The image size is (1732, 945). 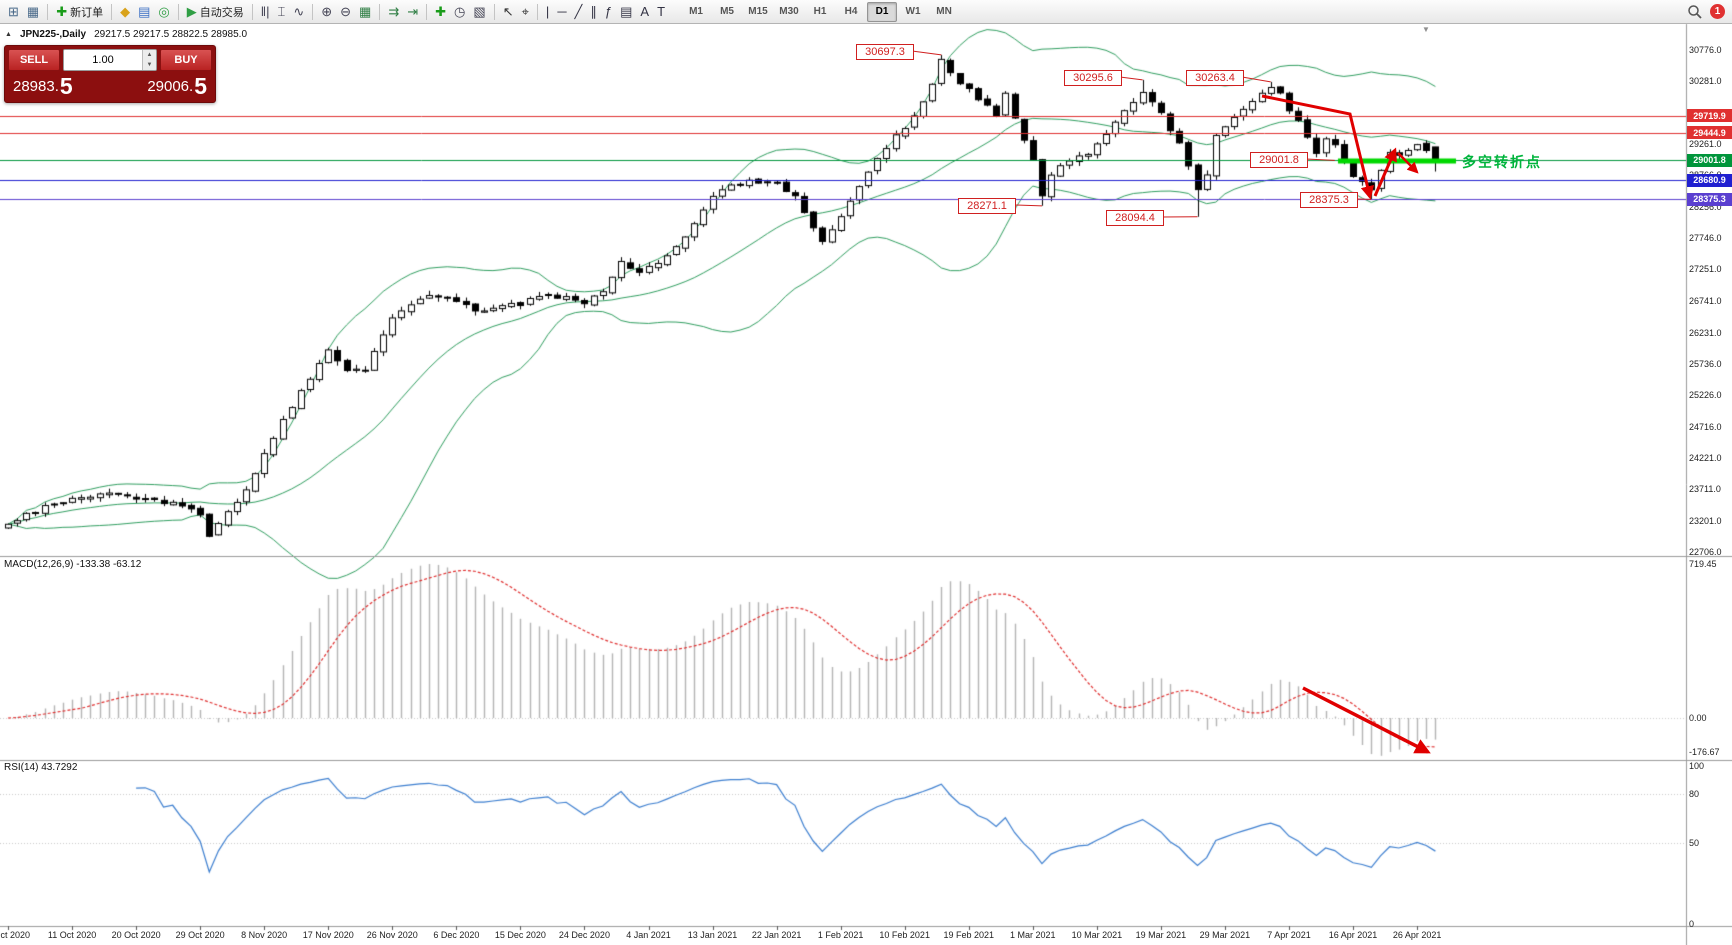 What do you see at coordinates (170, 86) in the screenshot?
I see `ask-price-main: 29006.` at bounding box center [170, 86].